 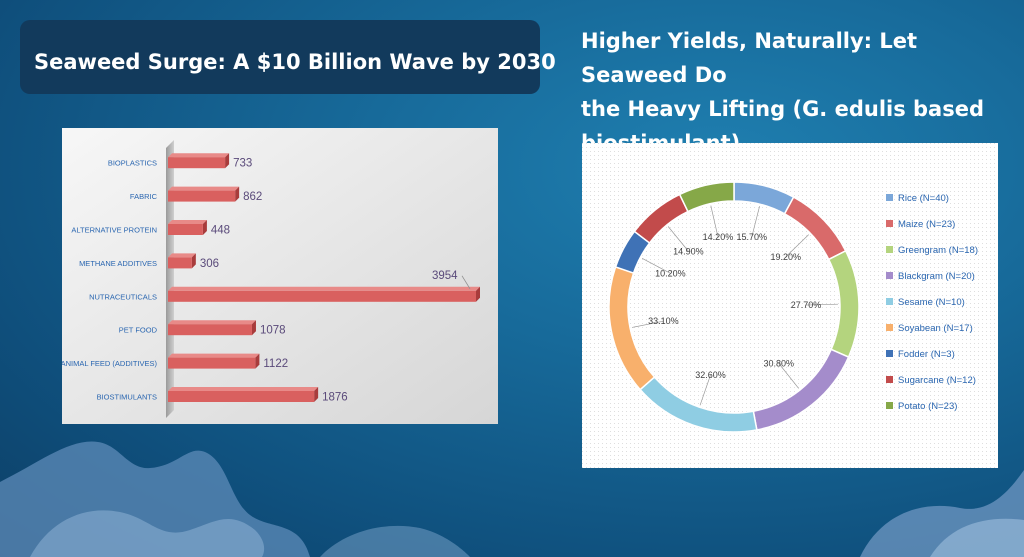 I want to click on bar-chart-wall, so click(x=170, y=279).